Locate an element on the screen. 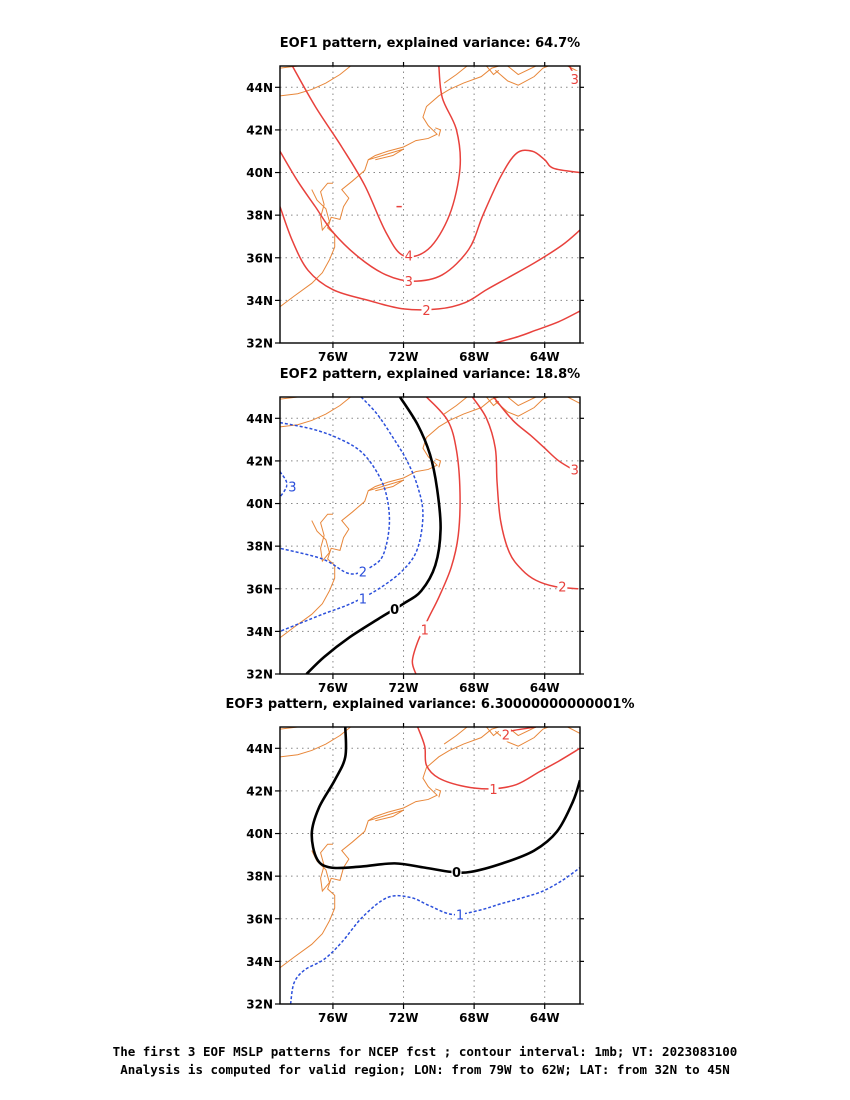 This screenshot has height=1100, width=850. eof1-title: EOF1 pattern, explained variance: 64.7% is located at coordinates (430, 43).